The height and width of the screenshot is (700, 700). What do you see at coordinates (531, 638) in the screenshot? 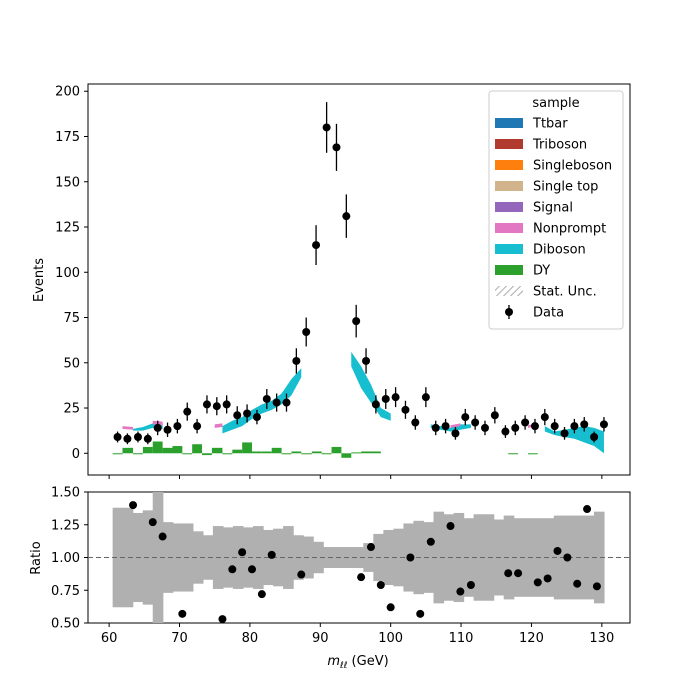
I see `x-tick-label: 120` at bounding box center [531, 638].